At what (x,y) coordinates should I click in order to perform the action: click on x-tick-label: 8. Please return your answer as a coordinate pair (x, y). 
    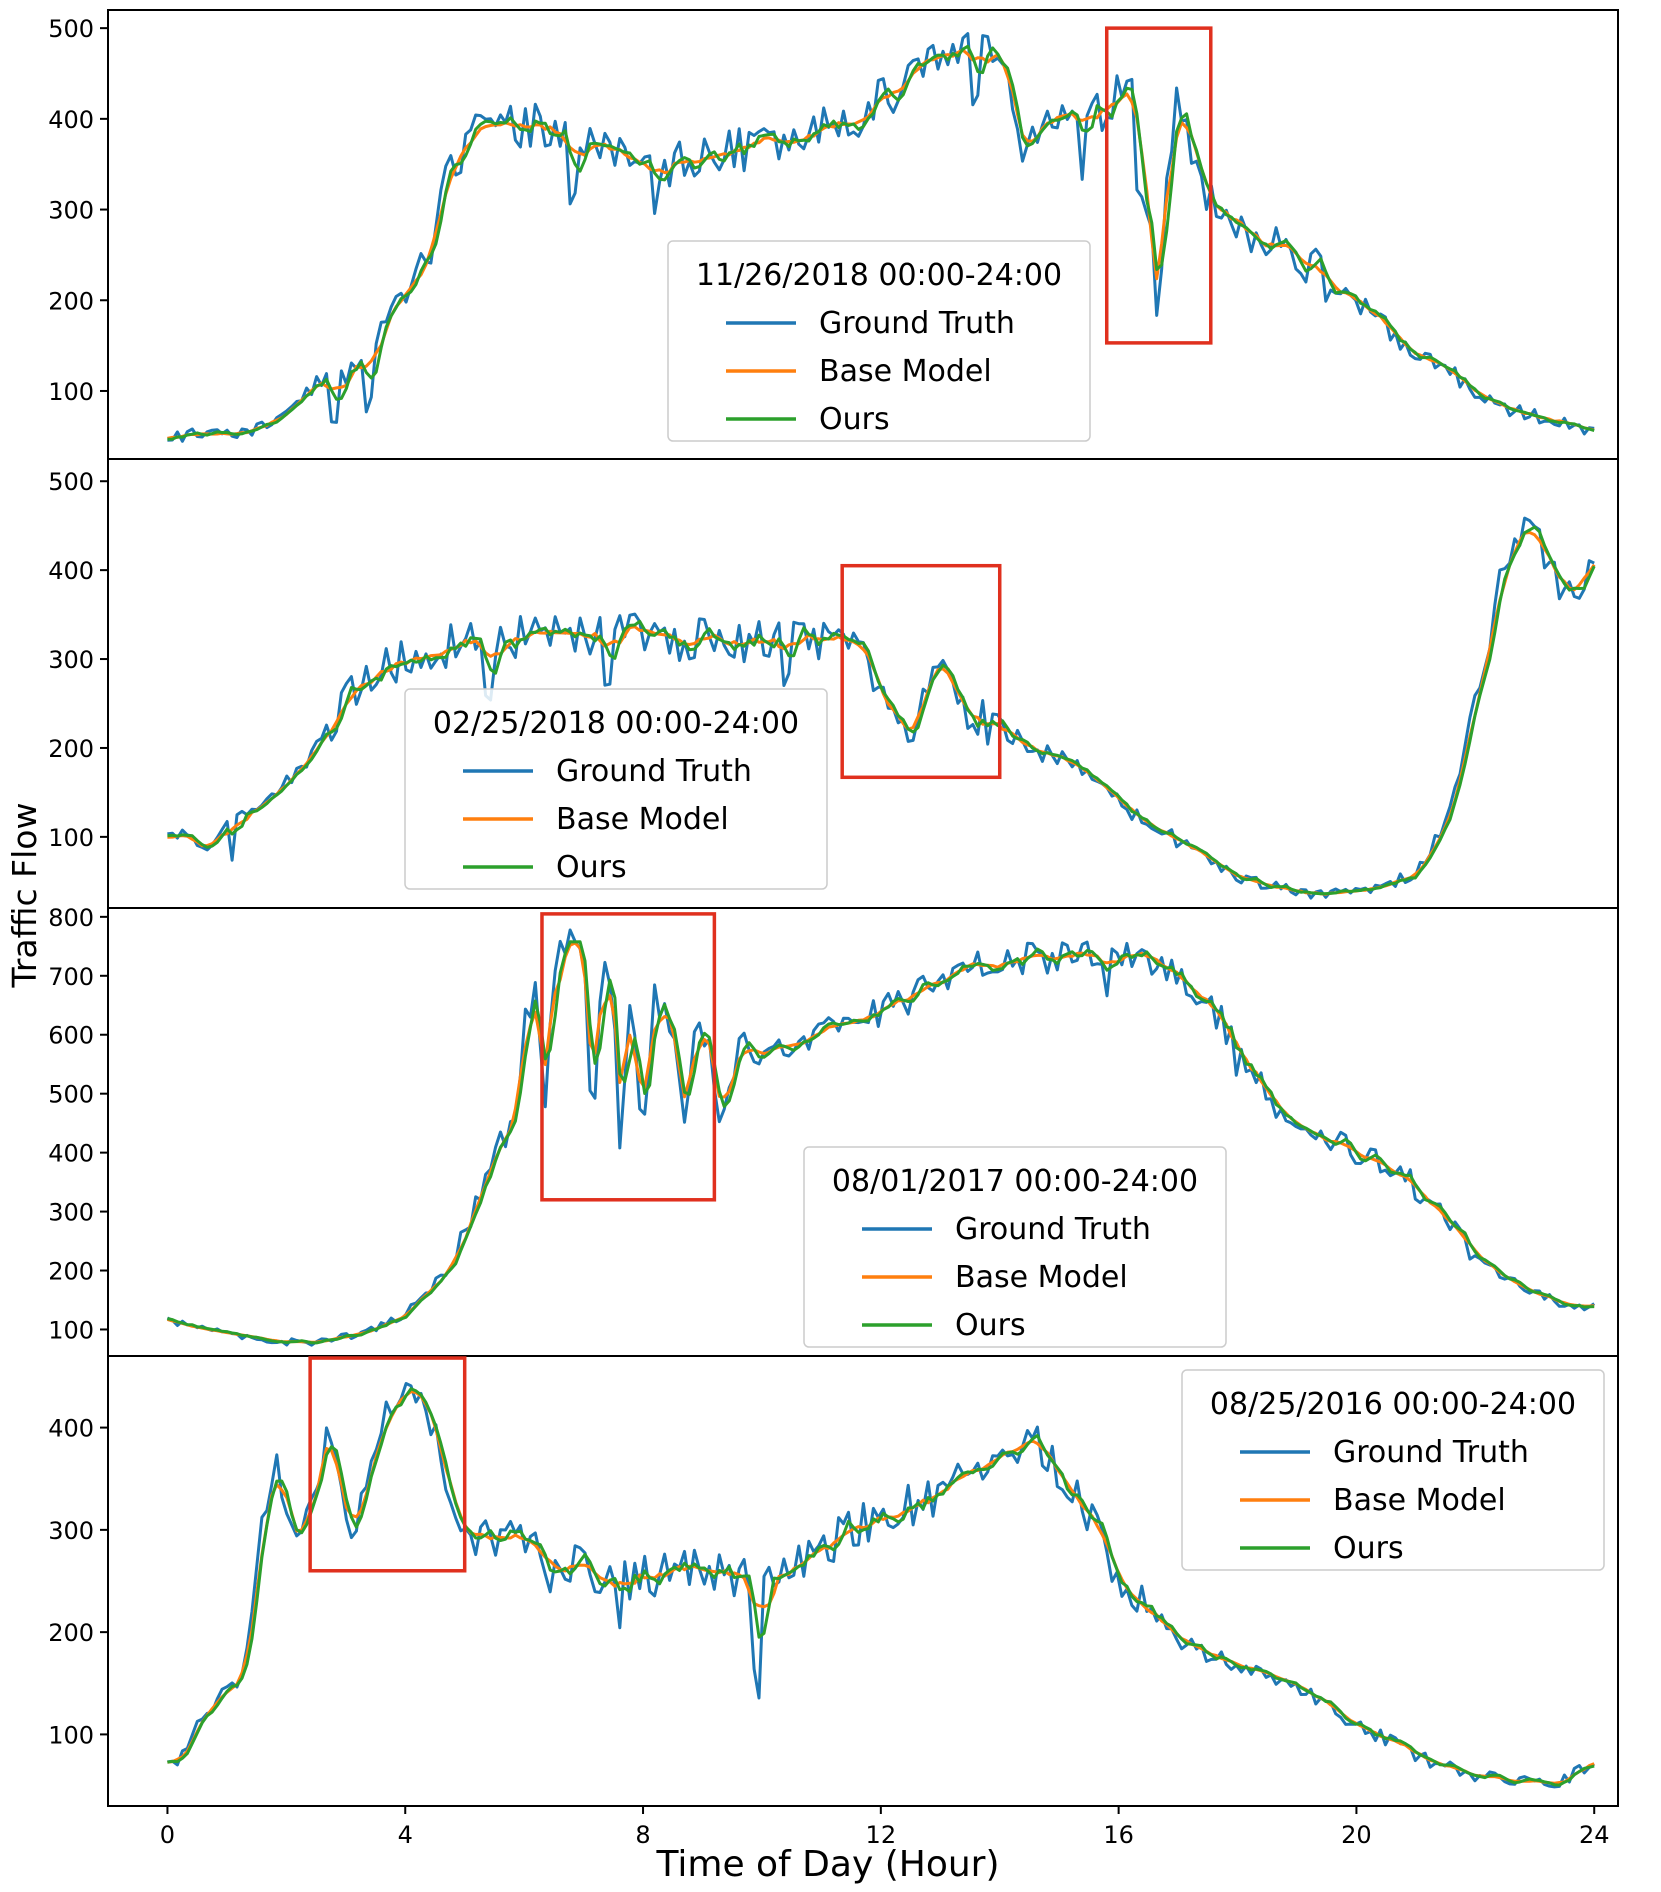
    Looking at the image, I should click on (642, 1835).